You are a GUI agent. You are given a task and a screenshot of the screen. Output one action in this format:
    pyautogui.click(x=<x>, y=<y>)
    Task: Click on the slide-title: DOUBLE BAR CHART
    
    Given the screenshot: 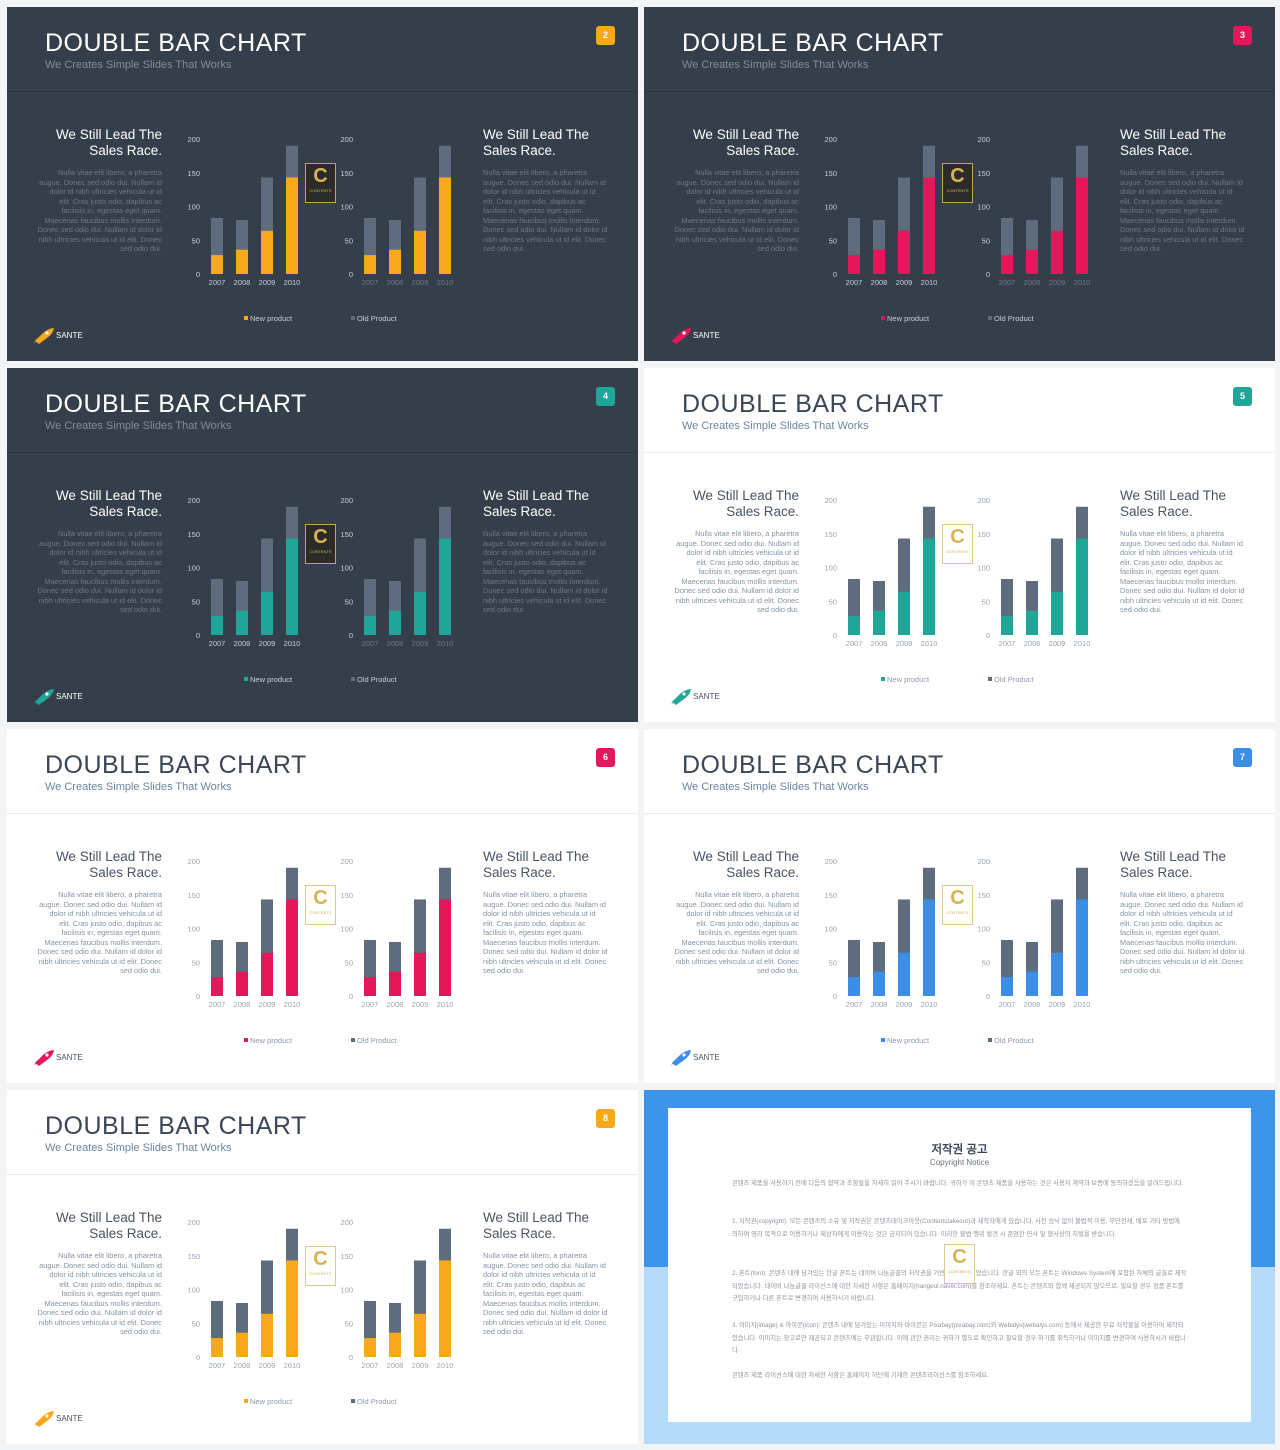 What is the action you would take?
    pyautogui.click(x=813, y=765)
    